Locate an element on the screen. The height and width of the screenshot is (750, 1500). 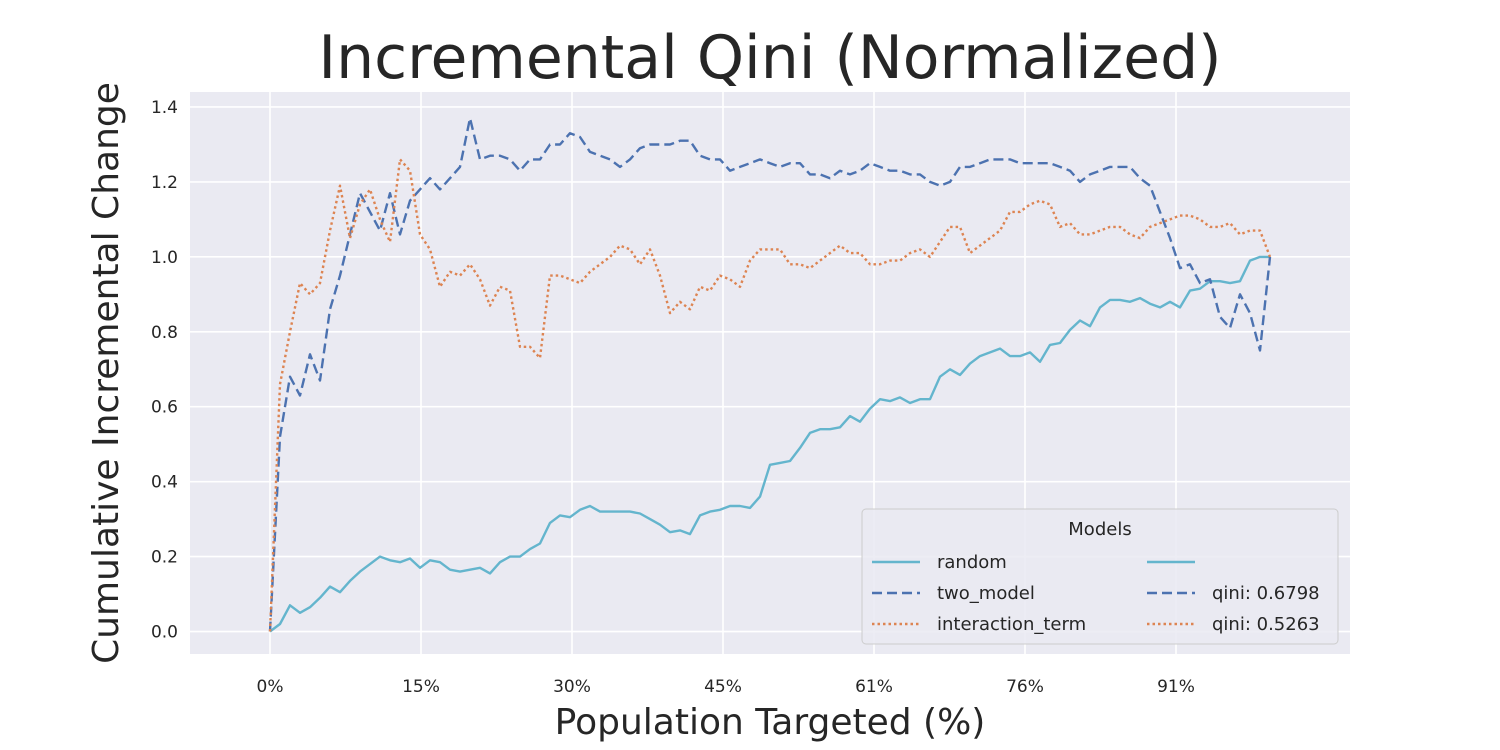
y-tick-label: 0.2 is located at coordinates (164, 558).